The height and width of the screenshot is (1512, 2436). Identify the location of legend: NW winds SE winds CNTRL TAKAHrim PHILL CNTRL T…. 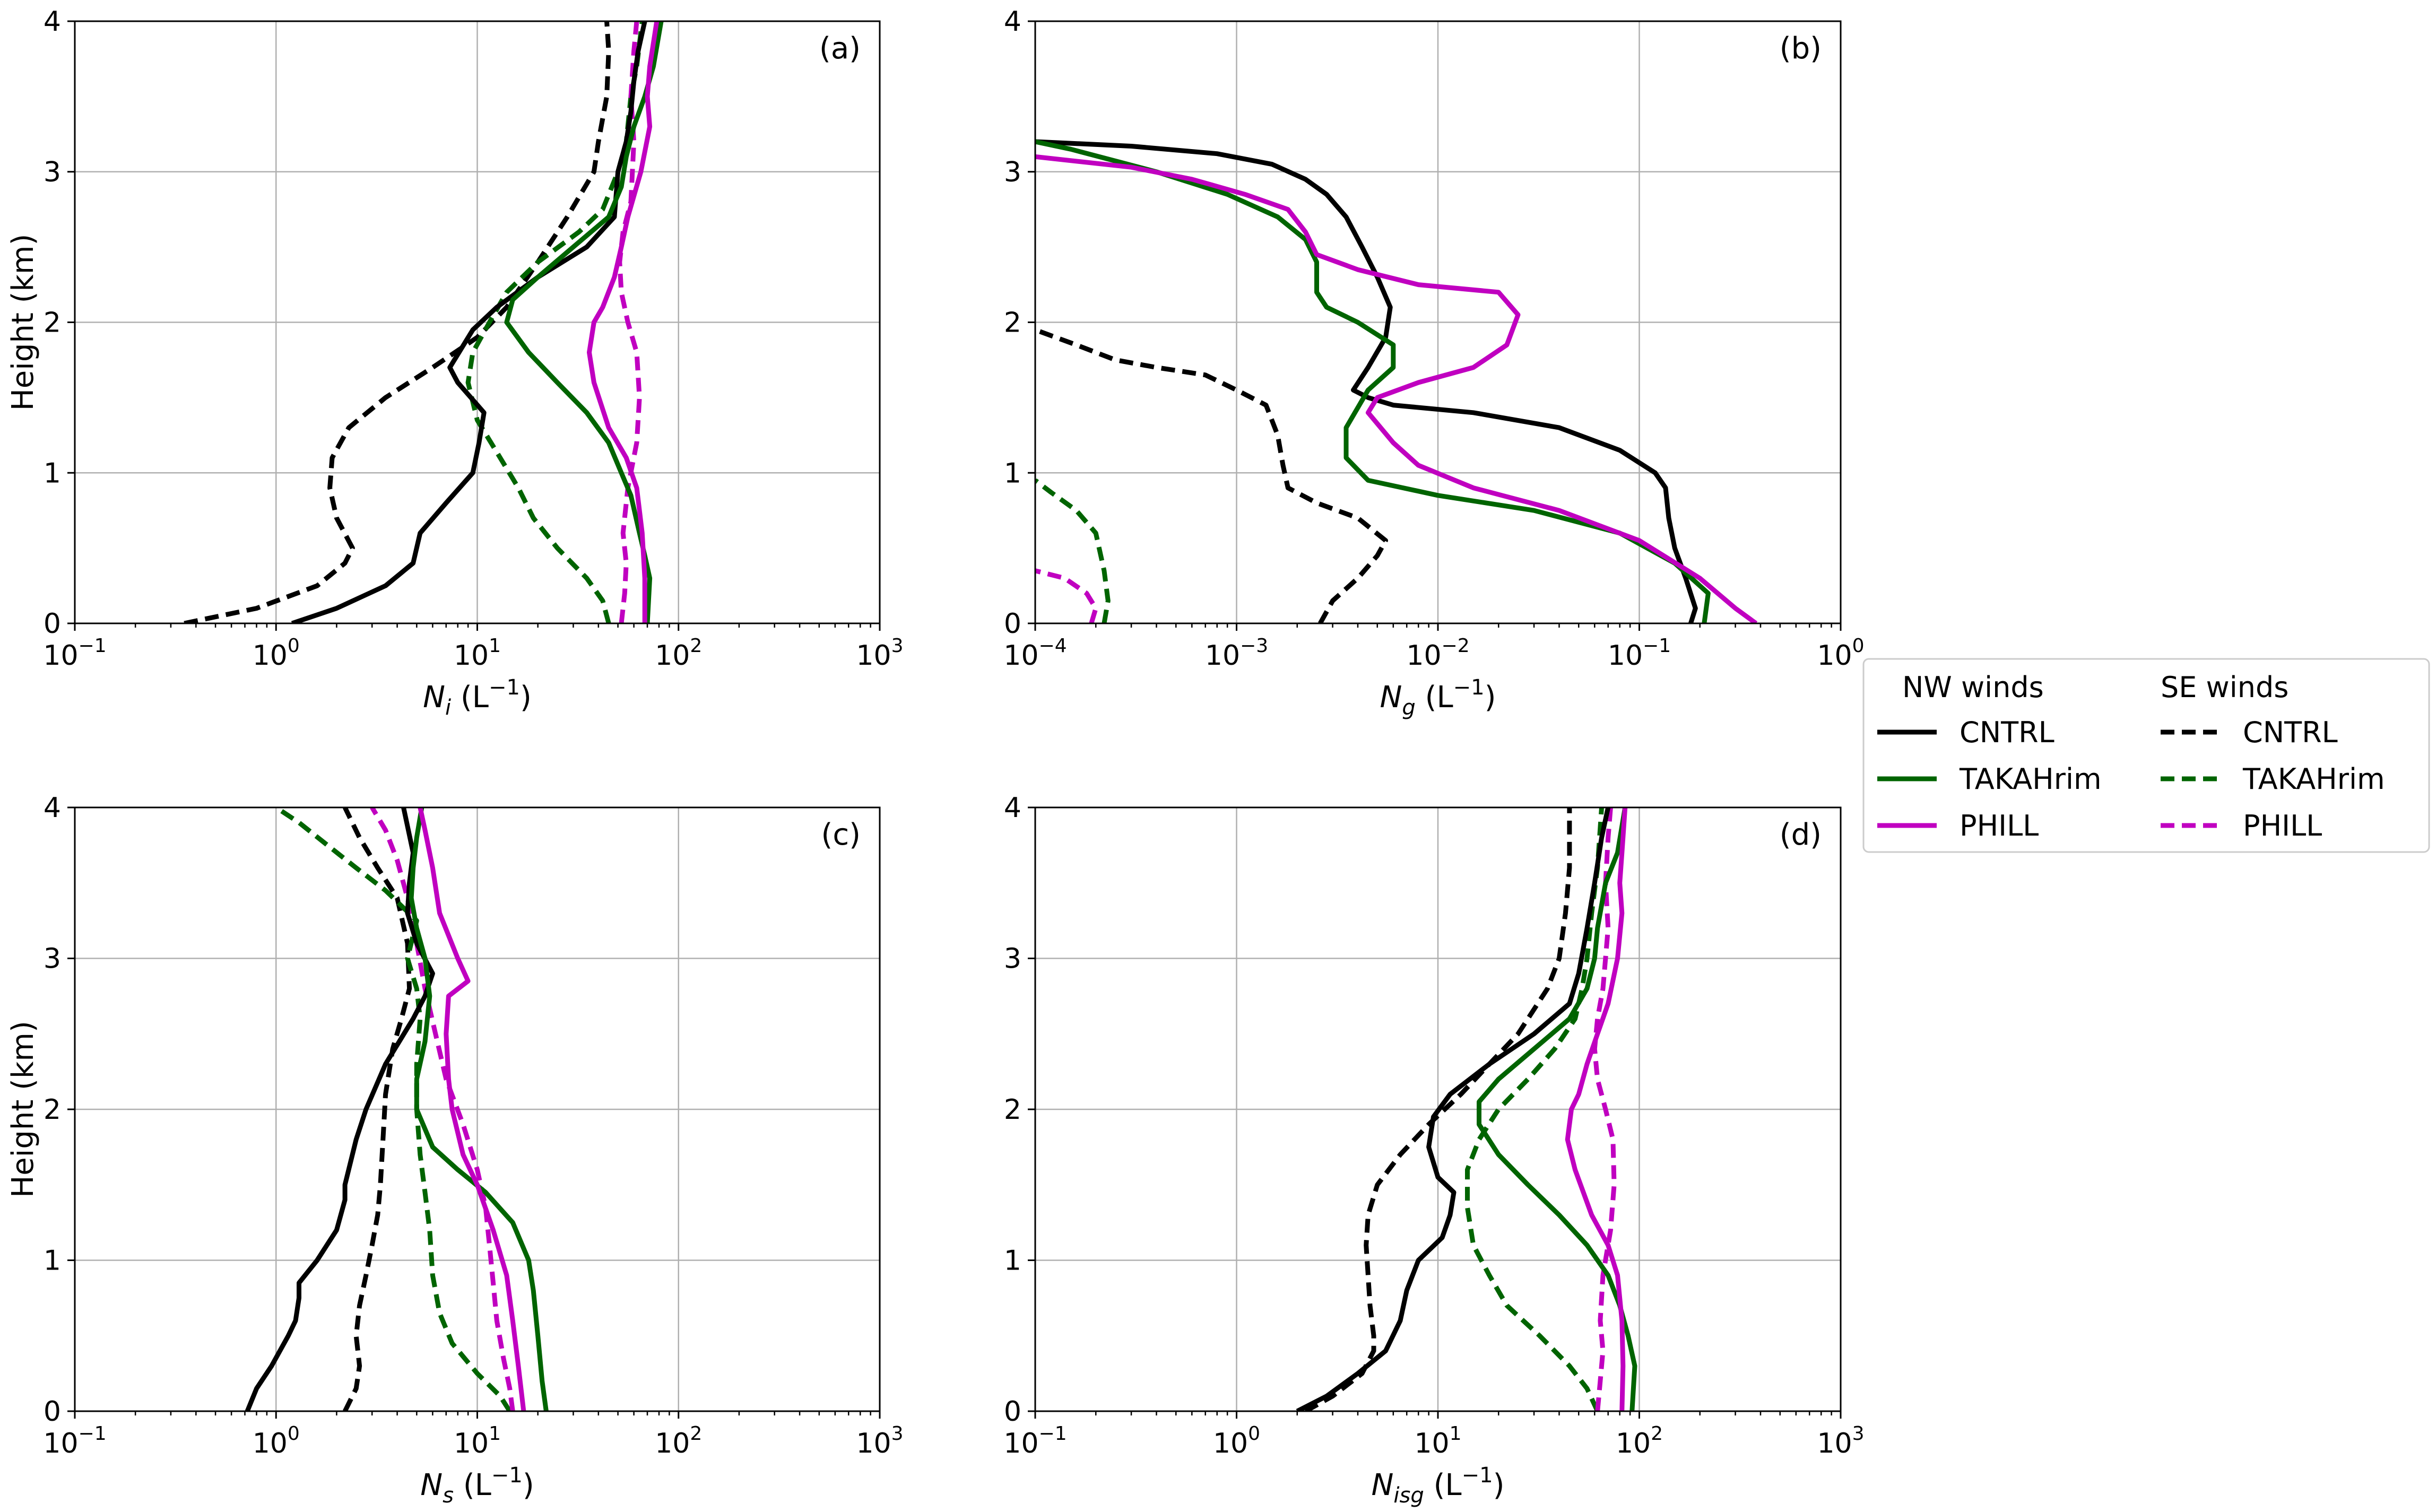
(2146, 756).